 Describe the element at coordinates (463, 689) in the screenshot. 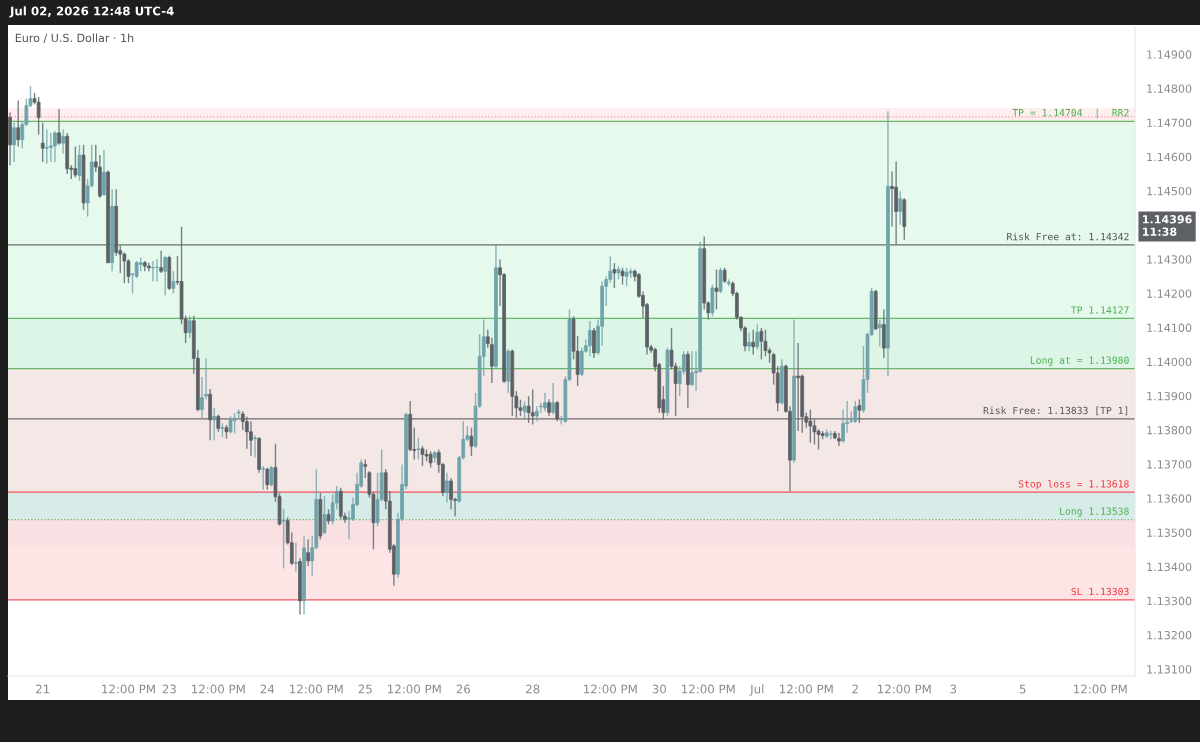

I see `x-tick-label: 26` at that location.